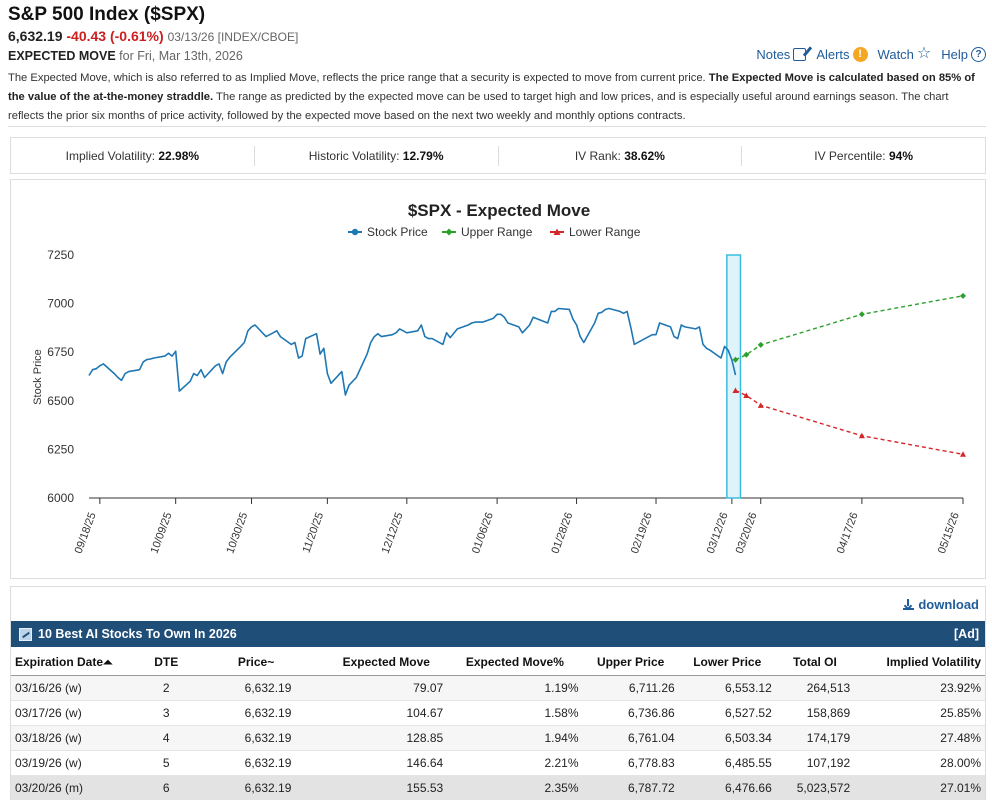  I want to click on table-cell: 27.48%, so click(919, 738).